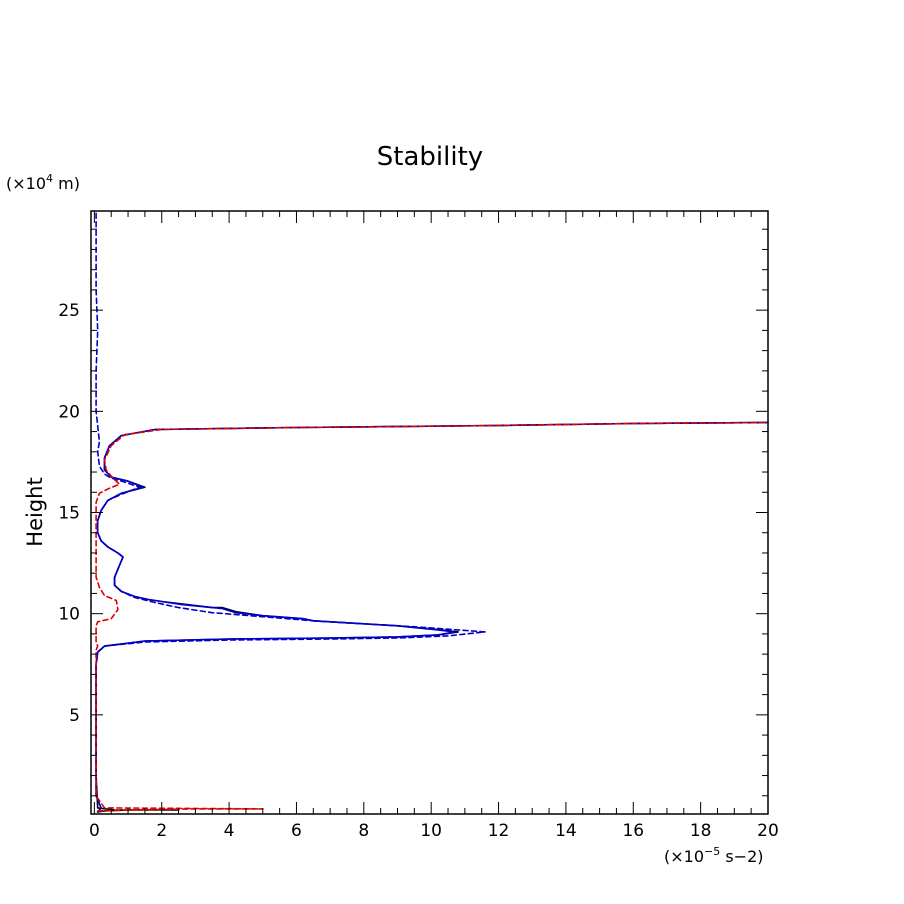 This screenshot has height=904, width=904. Describe the element at coordinates (43, 182) in the screenshot. I see `y-units-label: (×104 m)` at that location.